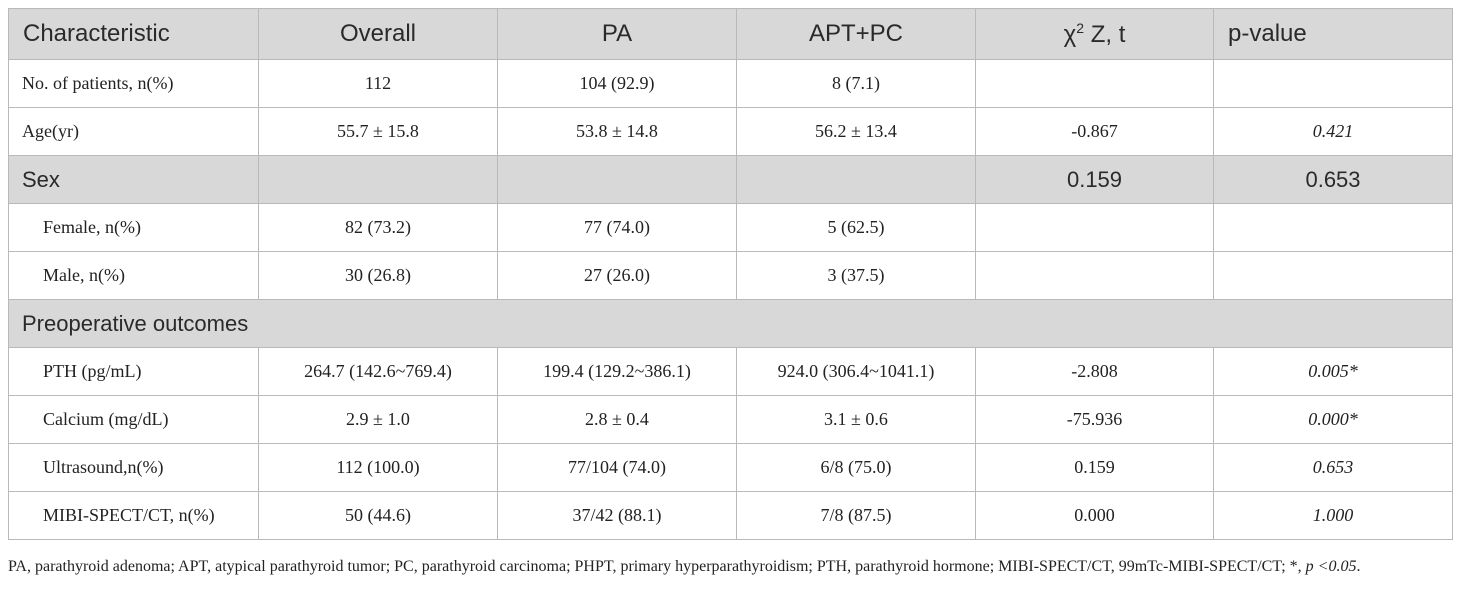 This screenshot has height=607, width=1460. Describe the element at coordinates (856, 515) in the screenshot. I see `cell-apt-pc: 7/8 (87.5)` at that location.